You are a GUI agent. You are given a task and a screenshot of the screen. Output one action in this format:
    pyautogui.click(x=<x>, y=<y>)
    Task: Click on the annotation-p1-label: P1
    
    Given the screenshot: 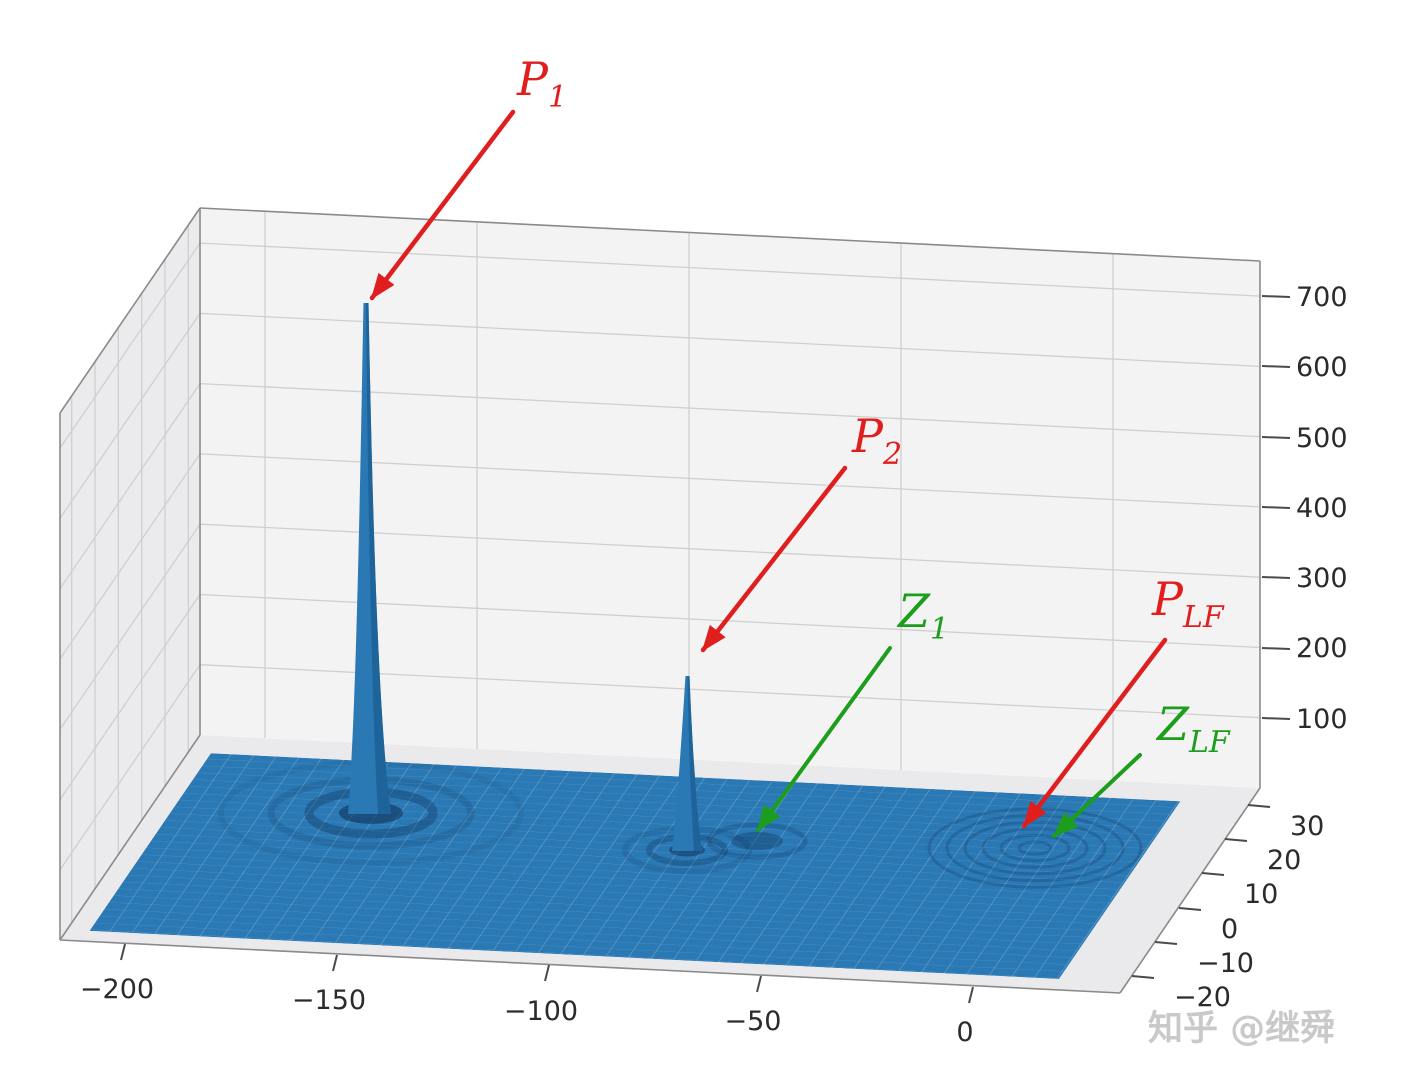 What is the action you would take?
    pyautogui.click(x=541, y=83)
    